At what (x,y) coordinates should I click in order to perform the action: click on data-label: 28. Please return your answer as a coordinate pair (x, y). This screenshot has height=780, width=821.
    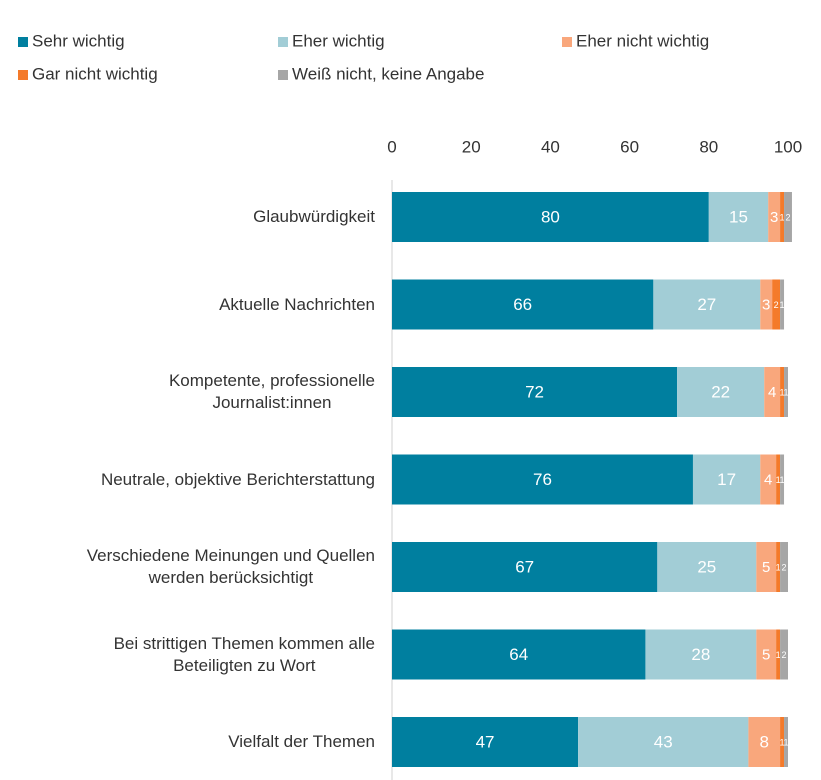
    Looking at the image, I should click on (700, 654).